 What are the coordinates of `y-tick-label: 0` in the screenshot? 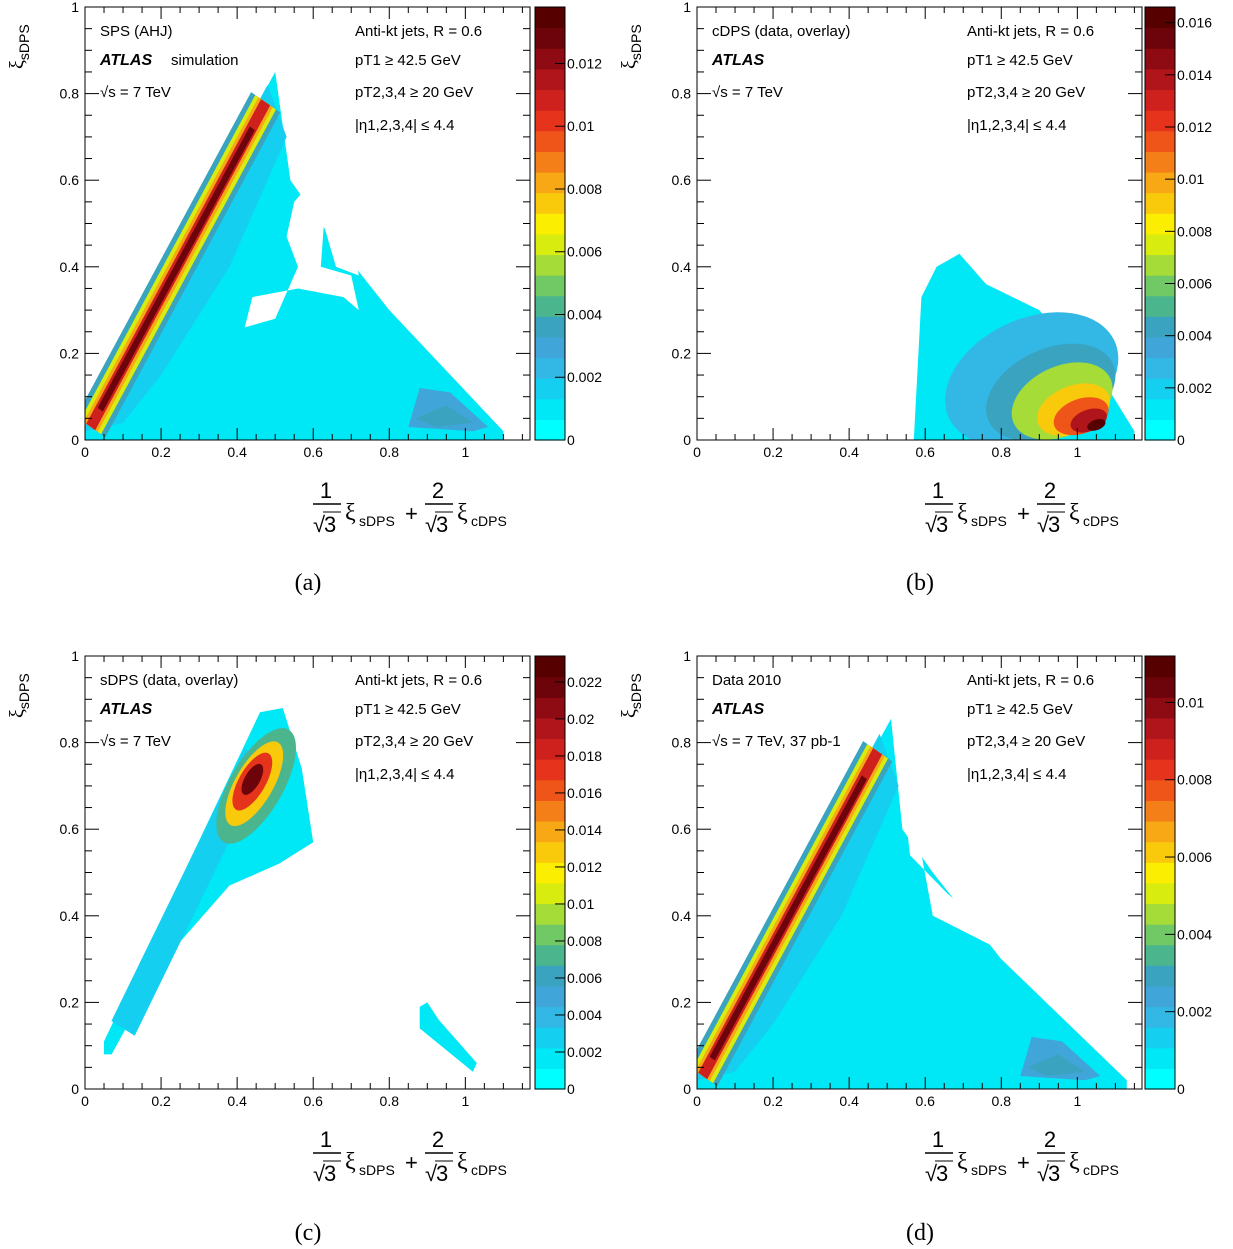 It's located at (687, 440).